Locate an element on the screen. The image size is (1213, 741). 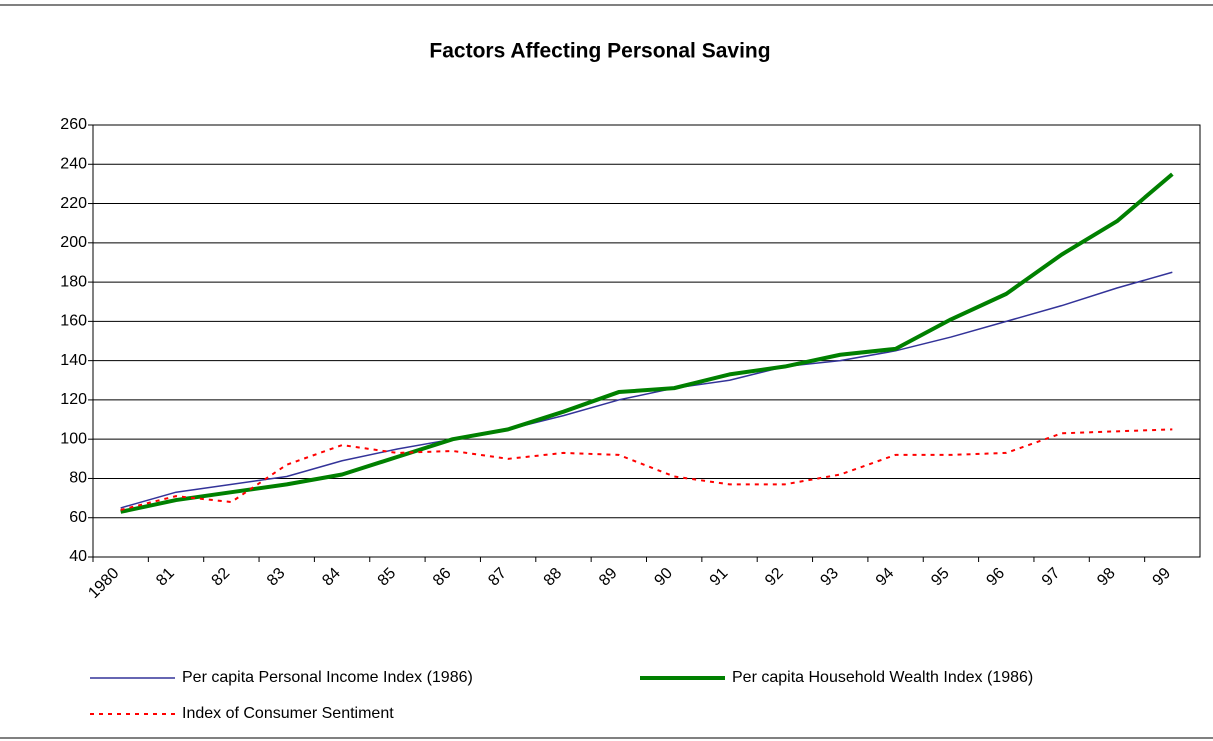
x-tick-label: 98 is located at coordinates (1106, 577).